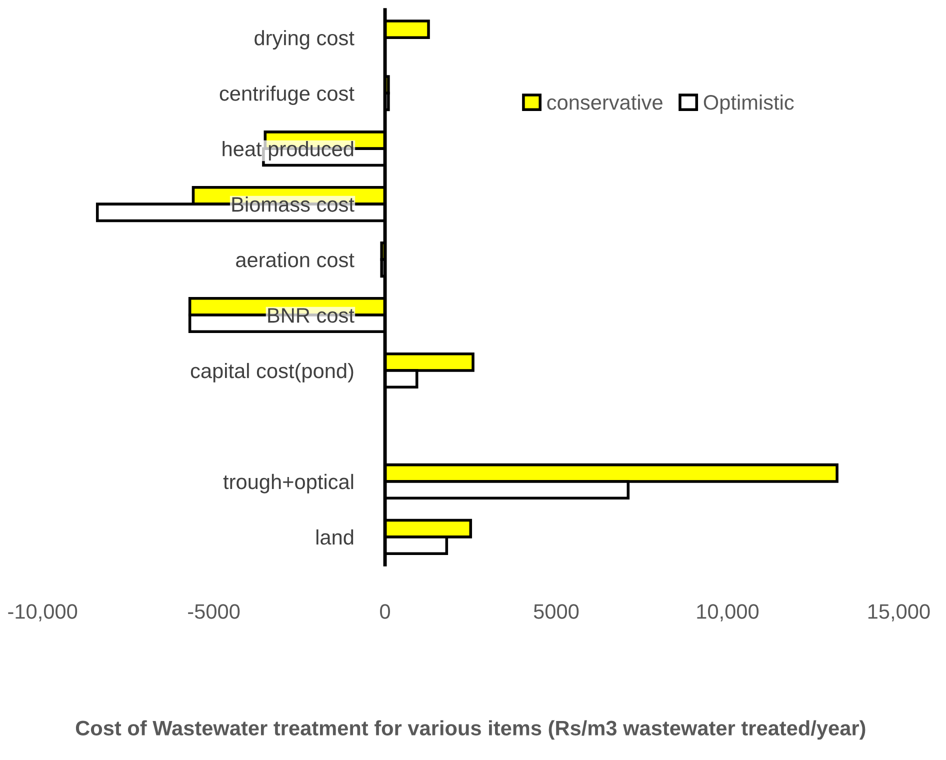 This screenshot has height=760, width=946. What do you see at coordinates (749, 104) in the screenshot?
I see `legend-label: Optimistic` at bounding box center [749, 104].